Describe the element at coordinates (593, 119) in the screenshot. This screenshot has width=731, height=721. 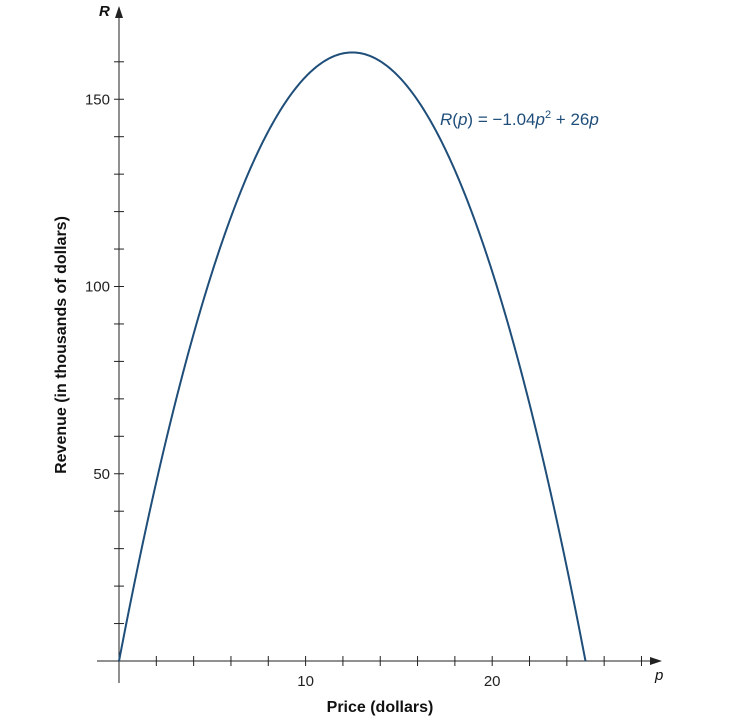
I see `eq-p3: p` at that location.